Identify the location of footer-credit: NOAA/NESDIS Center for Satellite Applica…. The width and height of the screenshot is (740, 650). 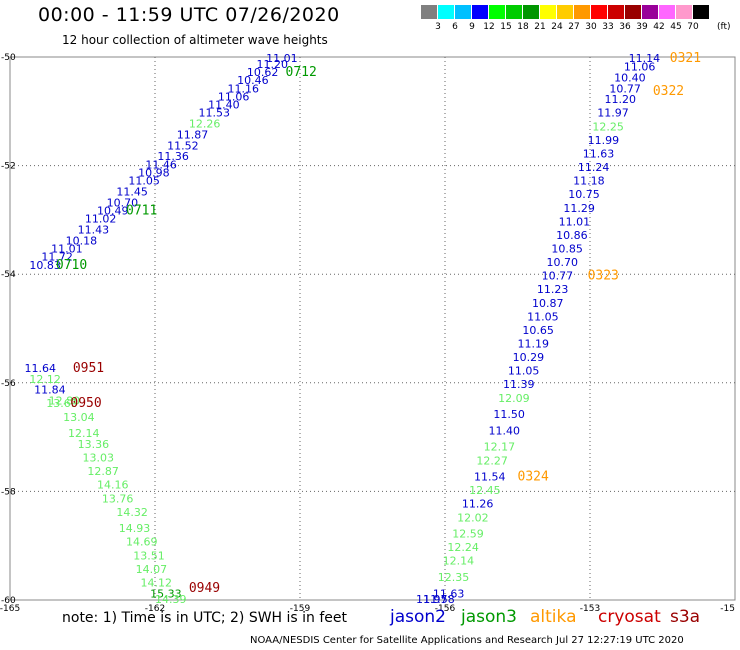
(467, 640).